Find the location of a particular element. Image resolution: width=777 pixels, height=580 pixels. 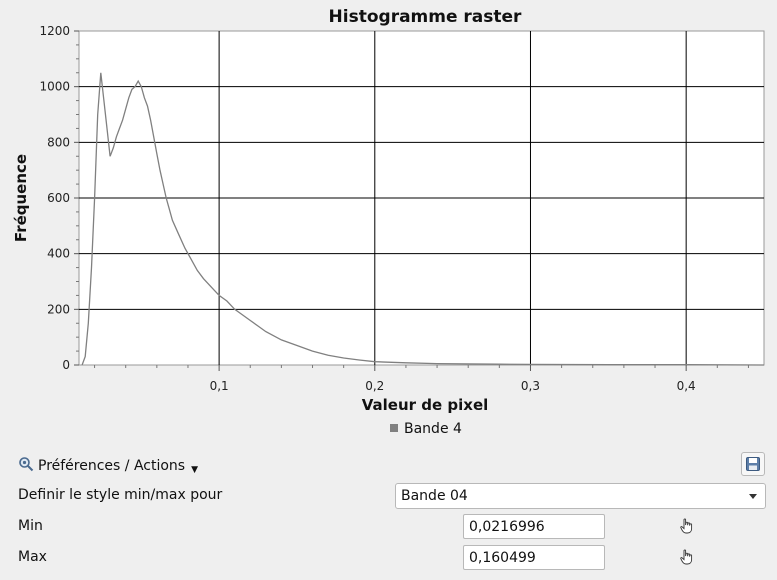

x-tick-label: 0,4 is located at coordinates (686, 386).